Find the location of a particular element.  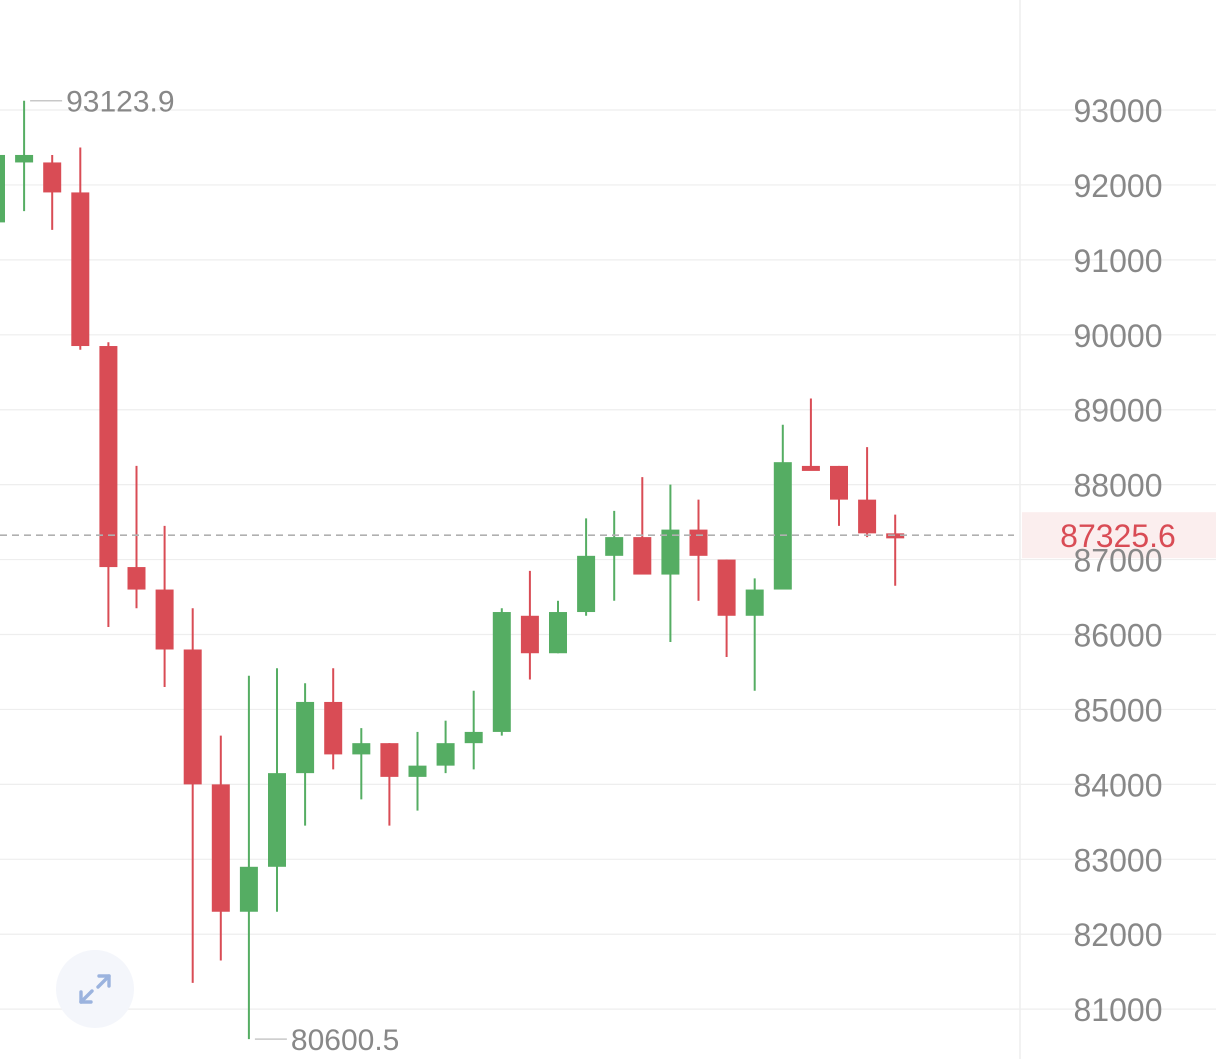

y-tick-label: 90000 is located at coordinates (1118, 336).